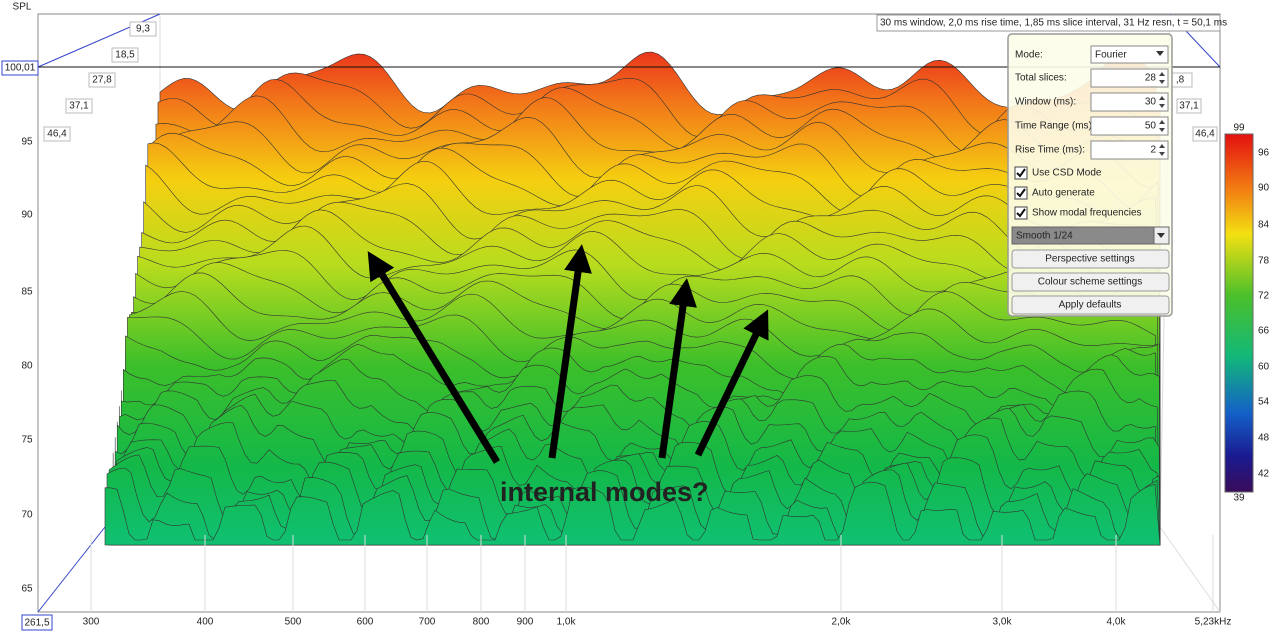 The height and width of the screenshot is (638, 1280). What do you see at coordinates (481, 622) in the screenshot?
I see `x-tick-label: 800` at bounding box center [481, 622].